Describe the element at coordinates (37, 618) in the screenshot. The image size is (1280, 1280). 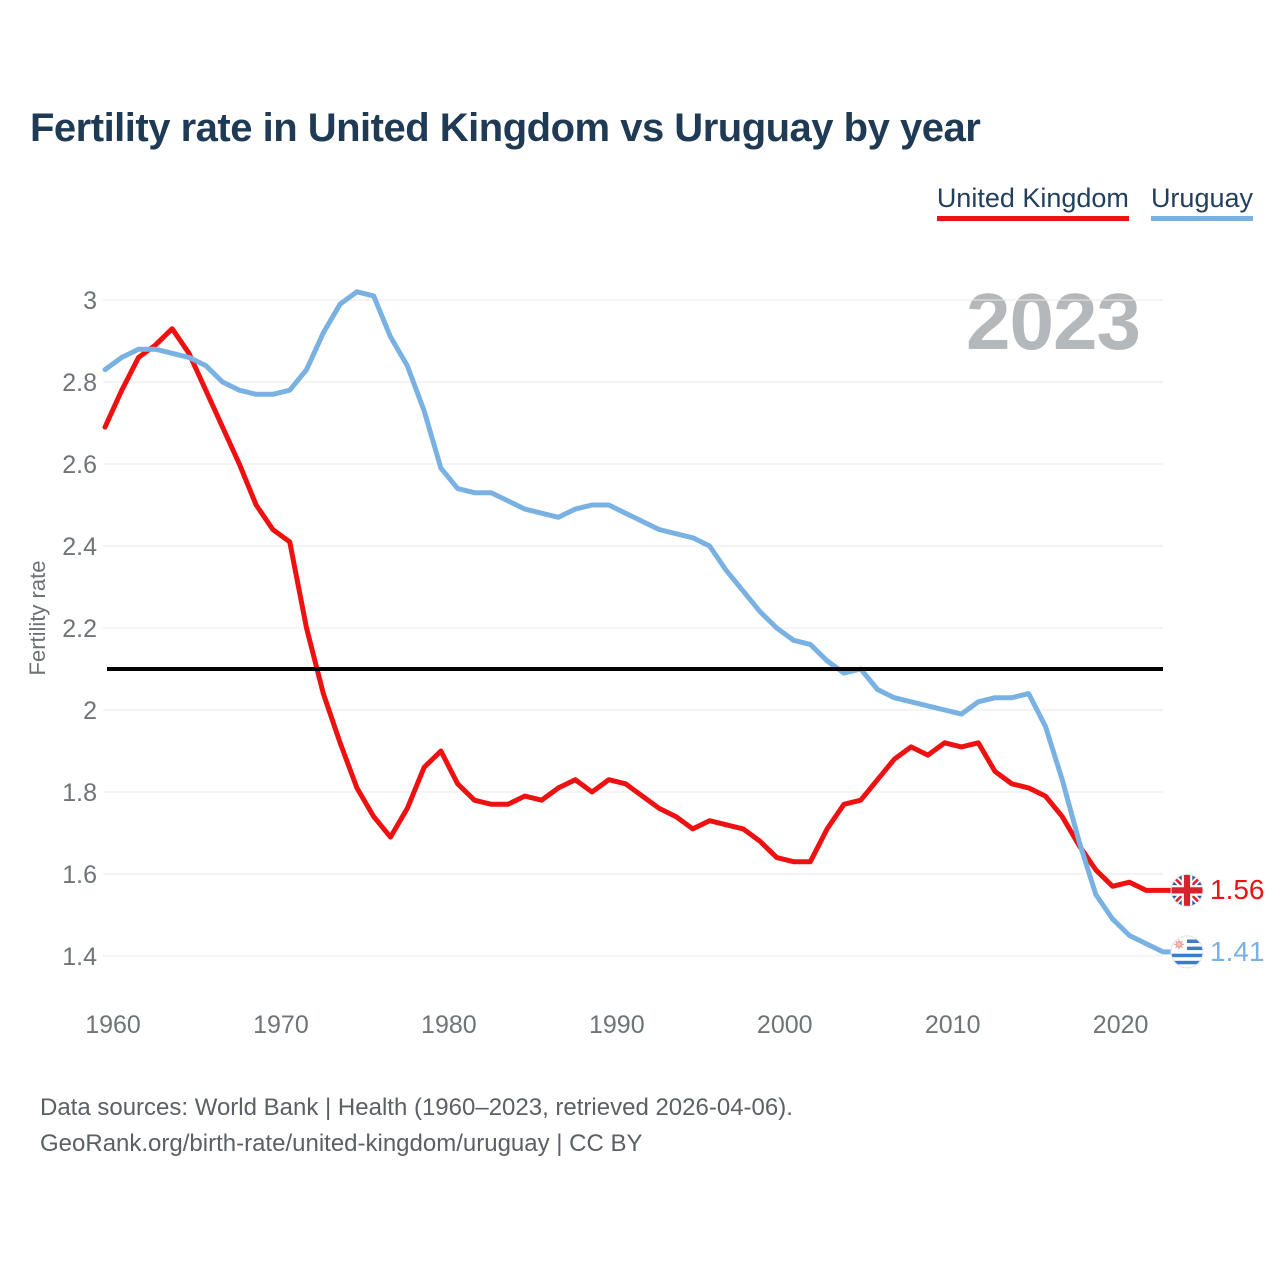
I see `y-axis-title: Fertility rate` at that location.